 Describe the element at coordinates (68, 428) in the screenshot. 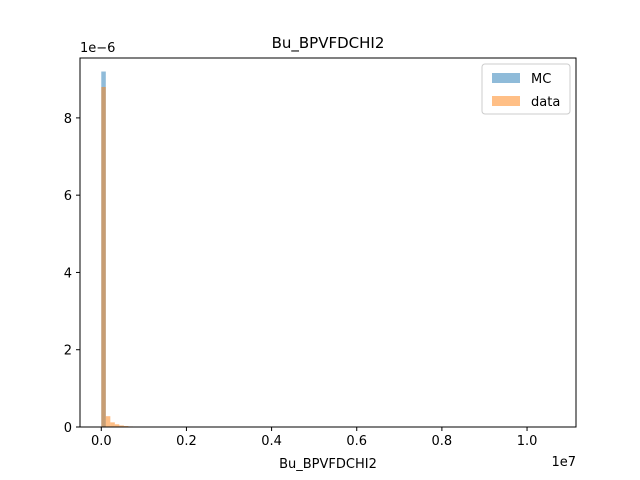

I see `y-tick-label: 0` at that location.